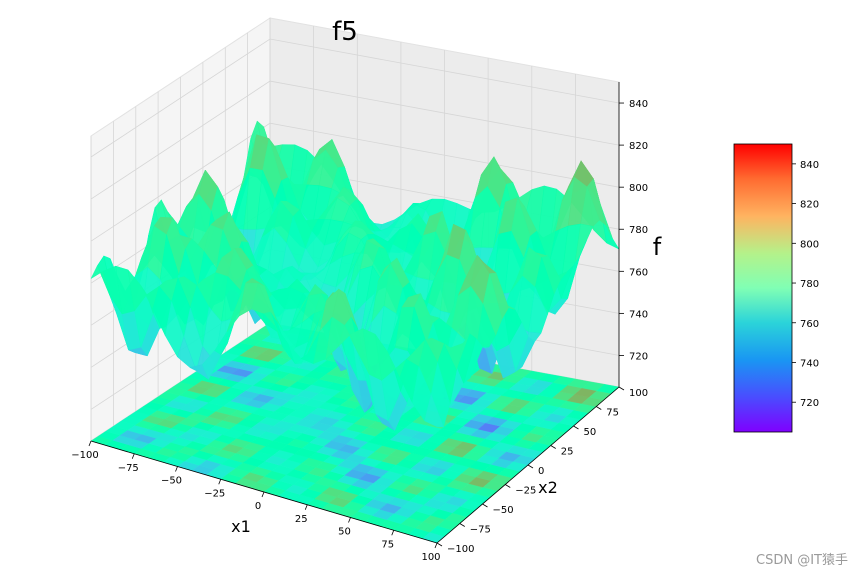 The height and width of the screenshot is (576, 864). I want to click on z-tick-label: 720, so click(638, 356).